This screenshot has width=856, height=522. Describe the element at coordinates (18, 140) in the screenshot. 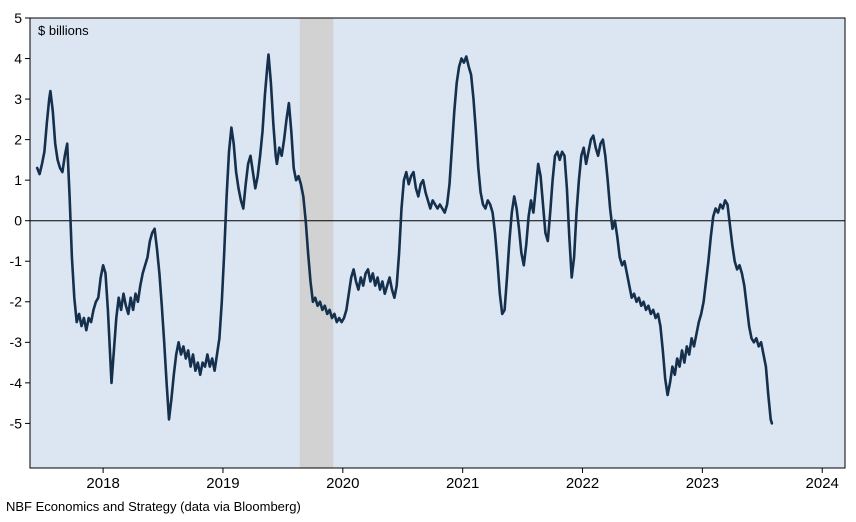

I see `y-tick-label: 2` at that location.